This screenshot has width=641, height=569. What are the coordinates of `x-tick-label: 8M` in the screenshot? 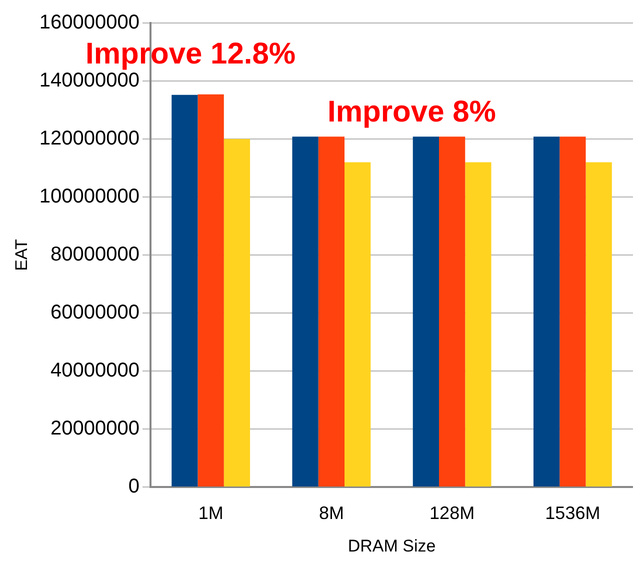 It's located at (331, 512).